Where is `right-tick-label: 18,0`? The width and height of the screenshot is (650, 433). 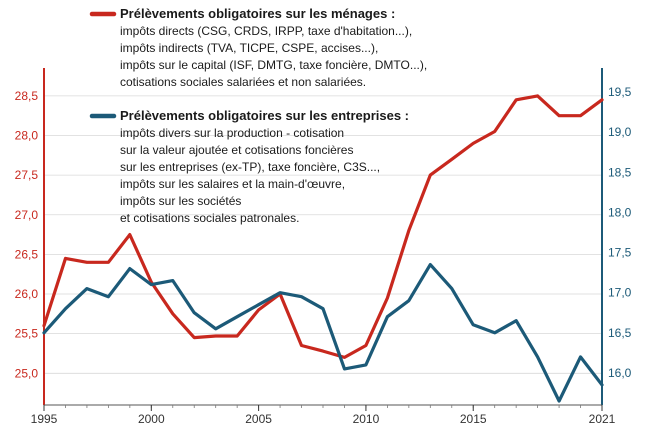
right-tick-label: 18,0 is located at coordinates (620, 212).